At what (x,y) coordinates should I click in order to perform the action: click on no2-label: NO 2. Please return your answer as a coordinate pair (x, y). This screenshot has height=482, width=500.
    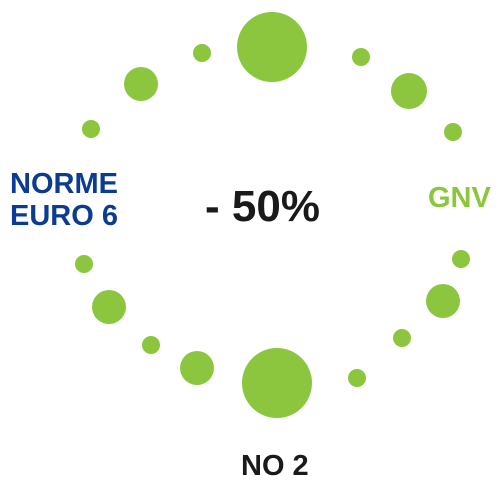
    Looking at the image, I should click on (275, 466).